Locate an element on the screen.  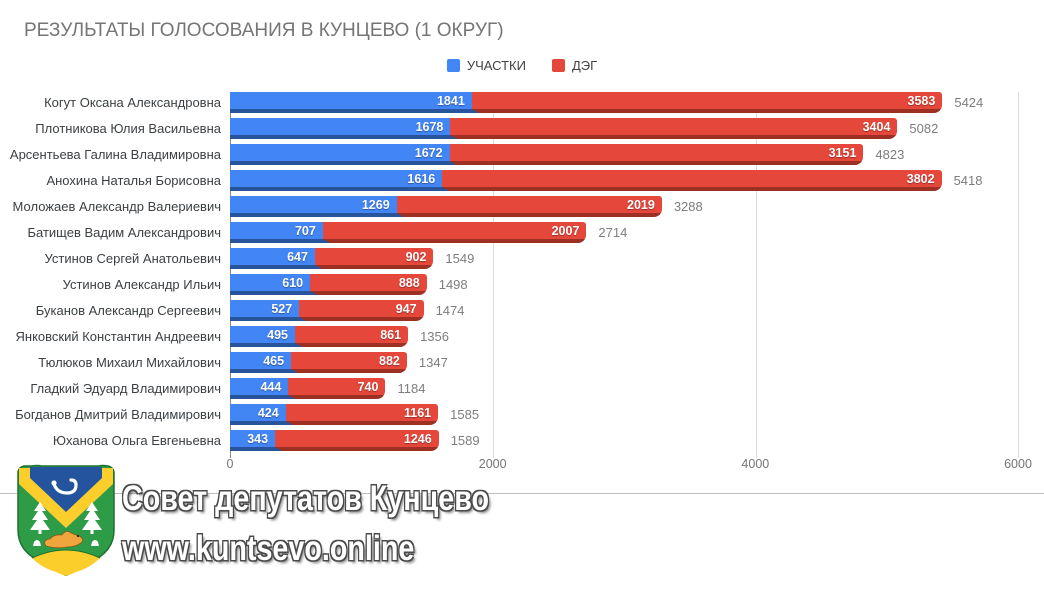
legend-item-deg: ДЭГ is located at coordinates (574, 65).